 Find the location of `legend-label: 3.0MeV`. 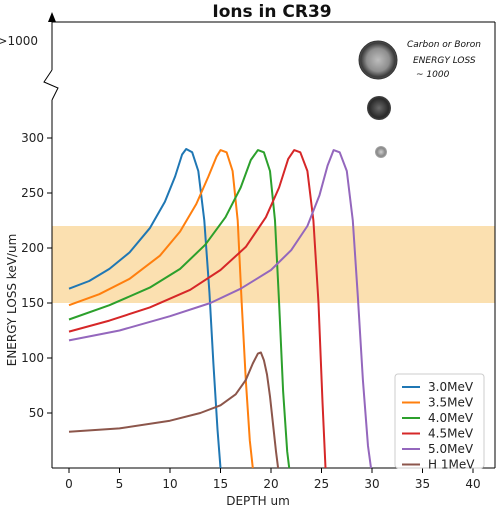

legend-label: 3.0MeV is located at coordinates (451, 387).